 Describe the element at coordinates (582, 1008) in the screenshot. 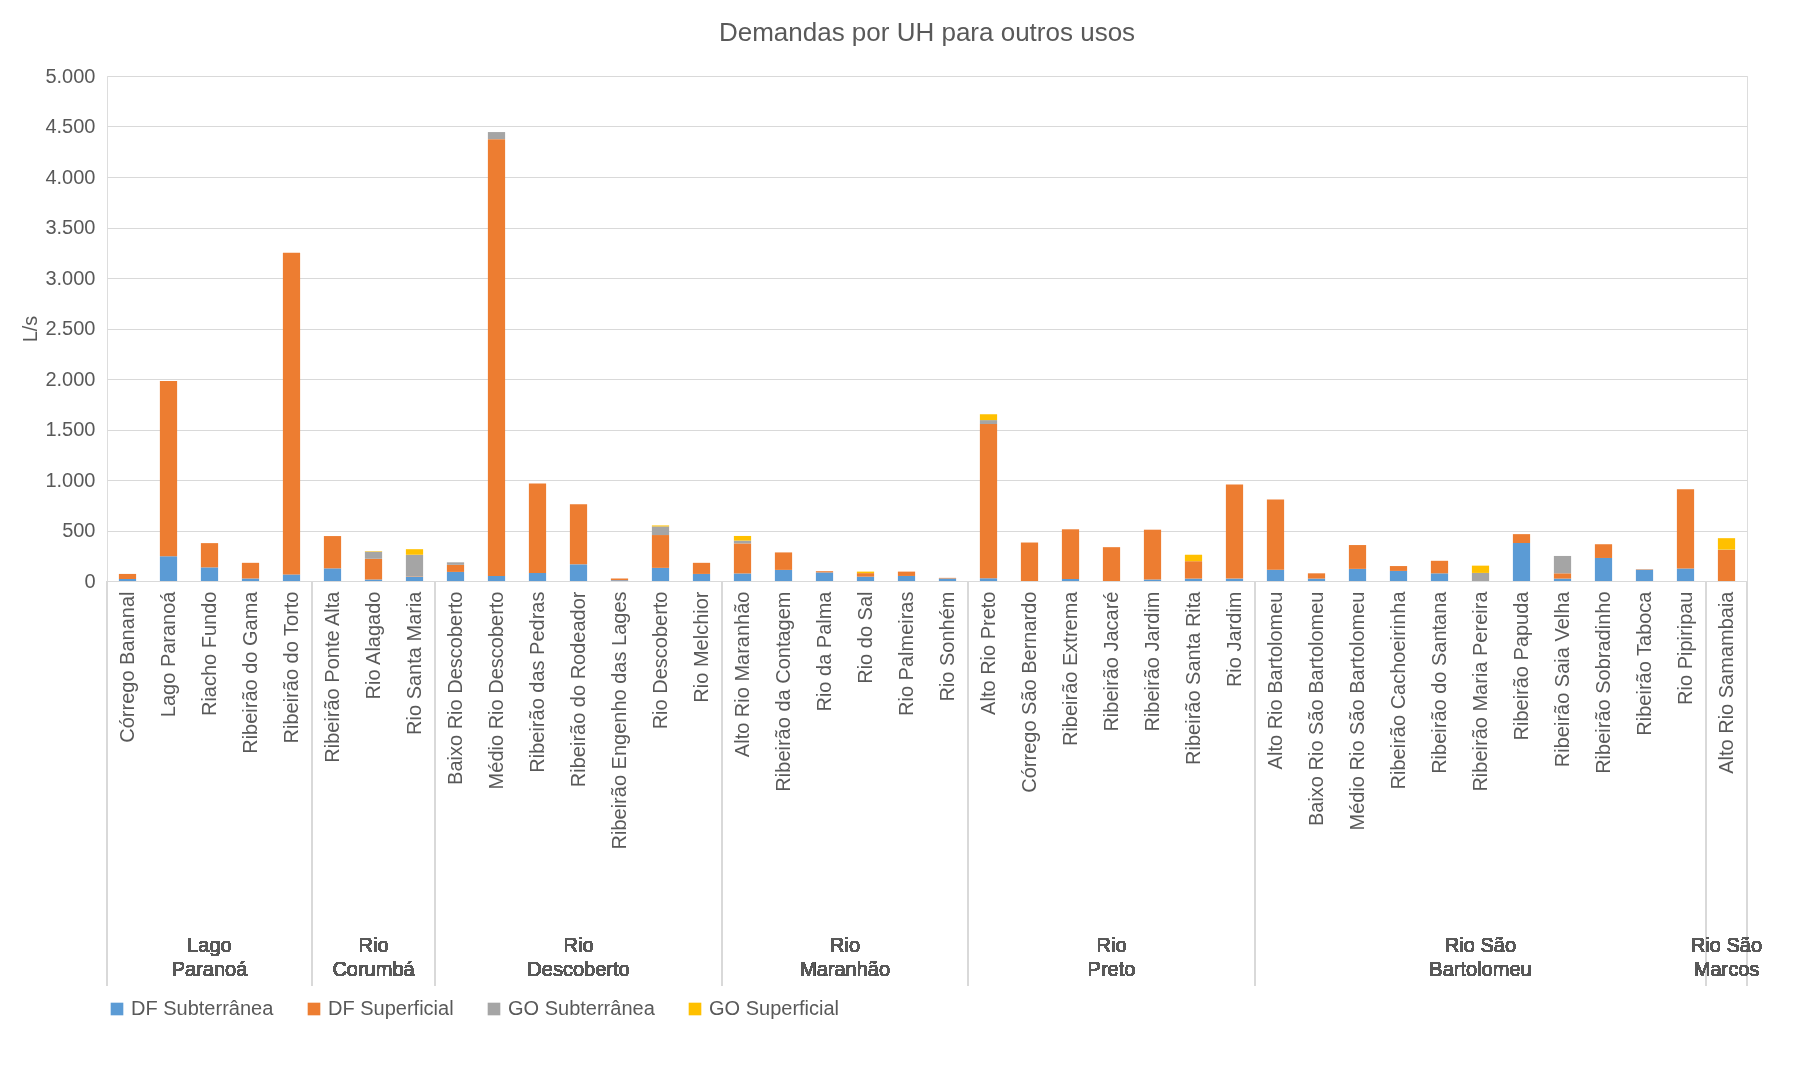

I see `legend-label: GO Subterrânea` at that location.